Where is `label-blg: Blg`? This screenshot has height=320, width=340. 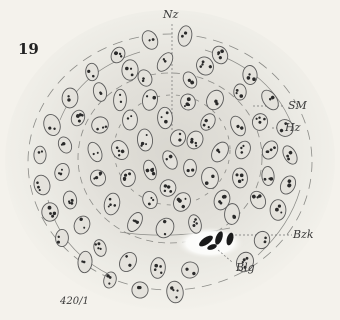 label-blg: Blg is located at coordinates (245, 267).